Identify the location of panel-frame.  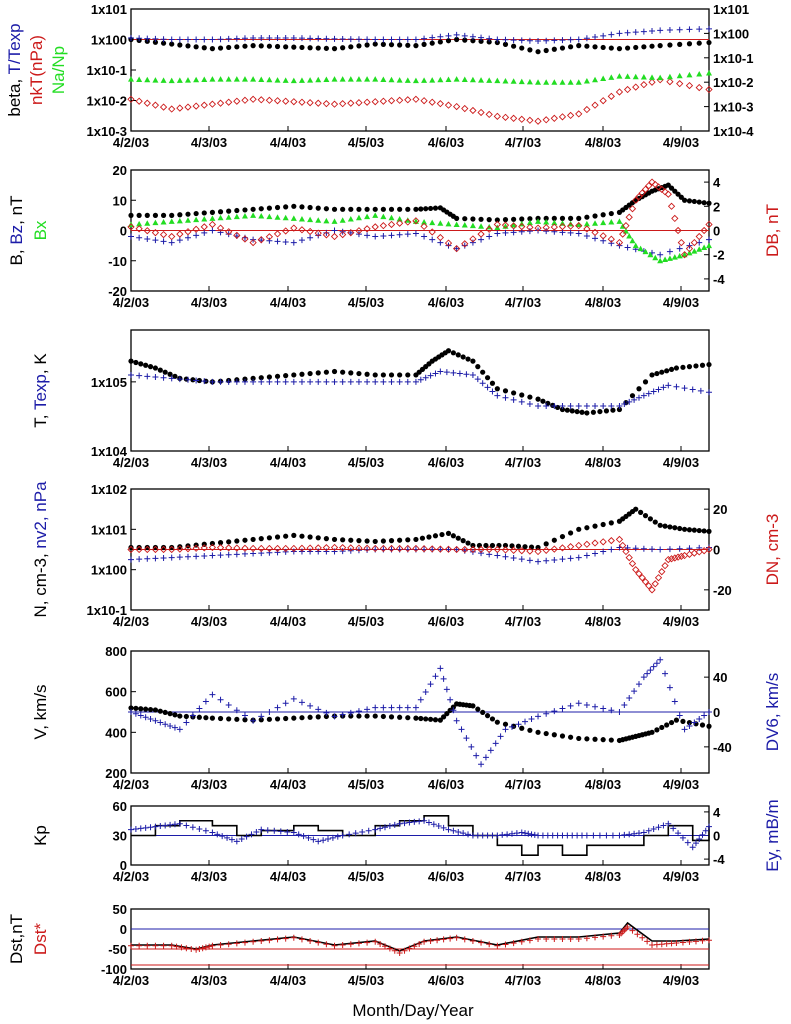
(420, 70).